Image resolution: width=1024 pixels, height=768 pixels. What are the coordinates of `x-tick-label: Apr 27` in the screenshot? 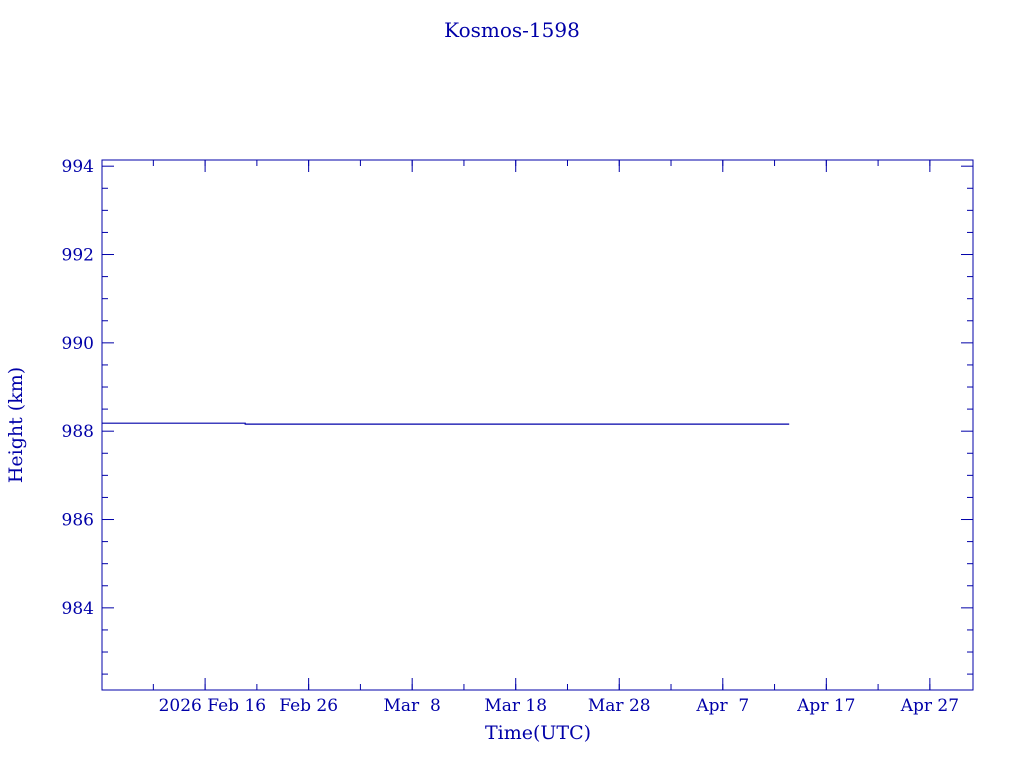 It's located at (929, 706).